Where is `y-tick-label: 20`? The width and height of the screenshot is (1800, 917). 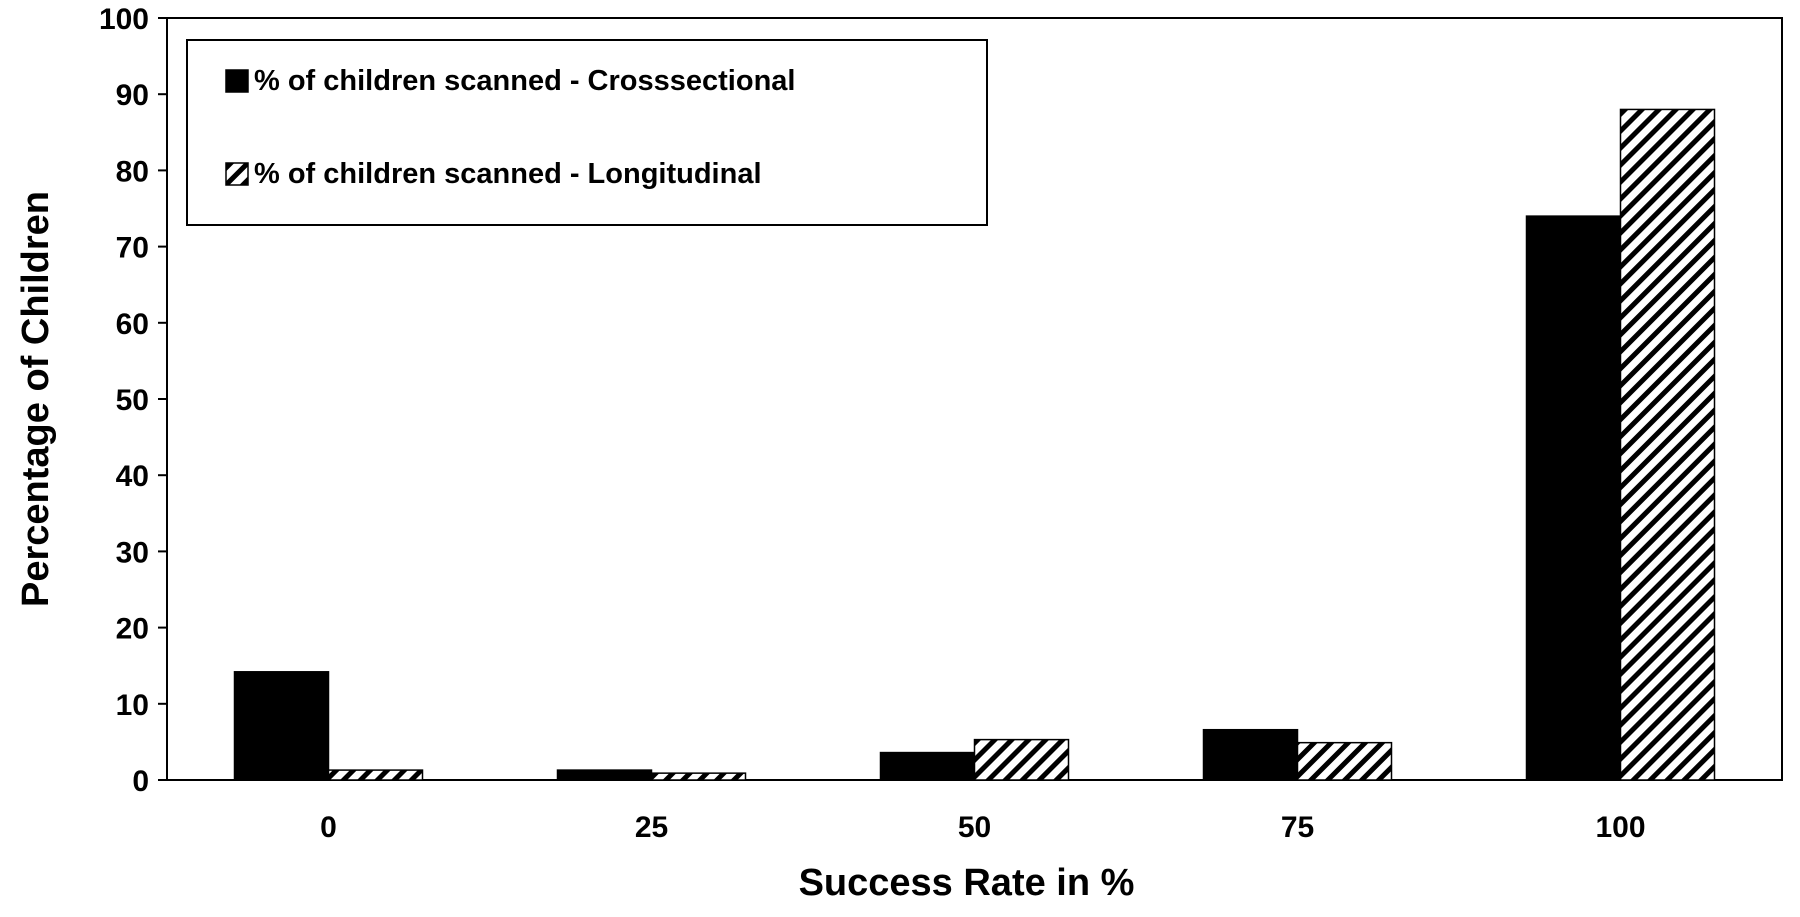 y-tick-label: 20 is located at coordinates (132, 629).